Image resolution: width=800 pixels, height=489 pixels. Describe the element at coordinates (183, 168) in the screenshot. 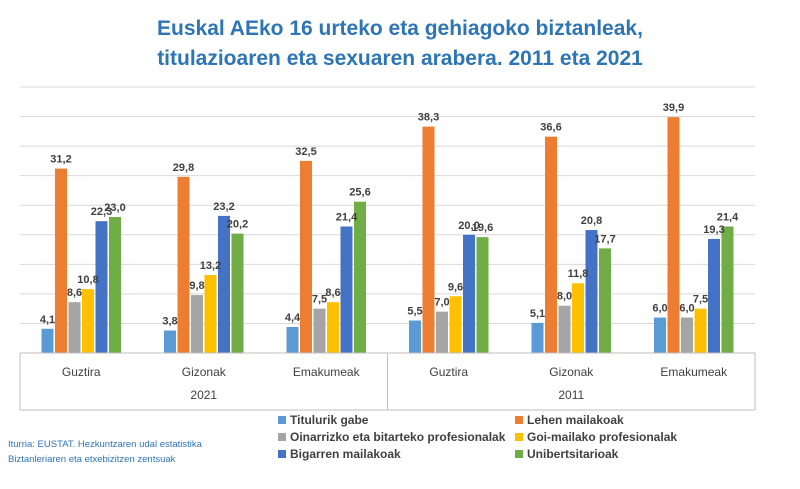

I see `value-label: 29,8` at that location.